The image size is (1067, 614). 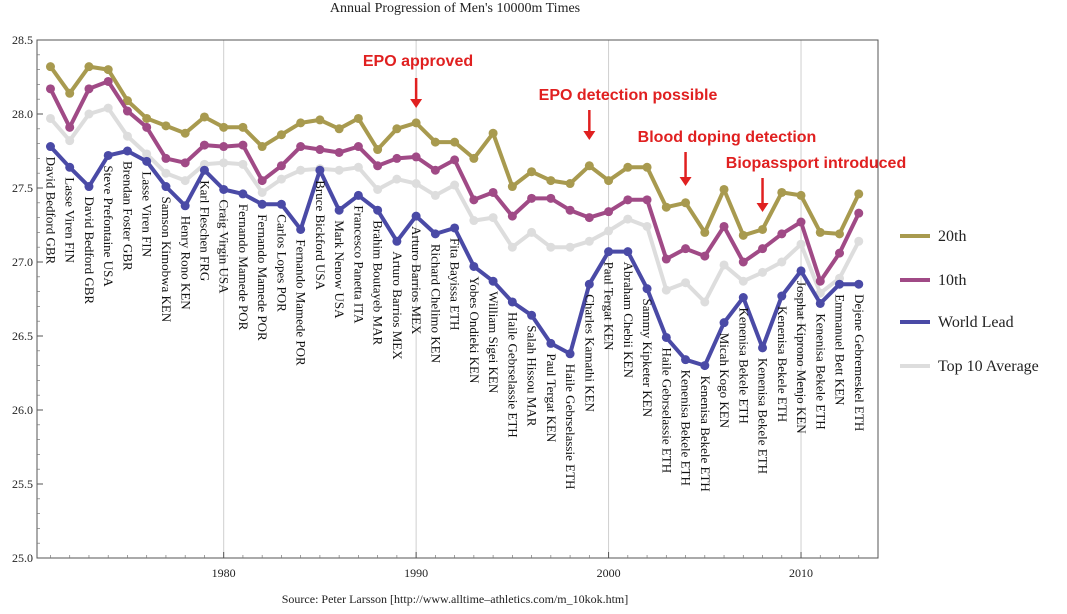 What do you see at coordinates (609, 573) in the screenshot?
I see `x-tick-label: 2000` at bounding box center [609, 573].